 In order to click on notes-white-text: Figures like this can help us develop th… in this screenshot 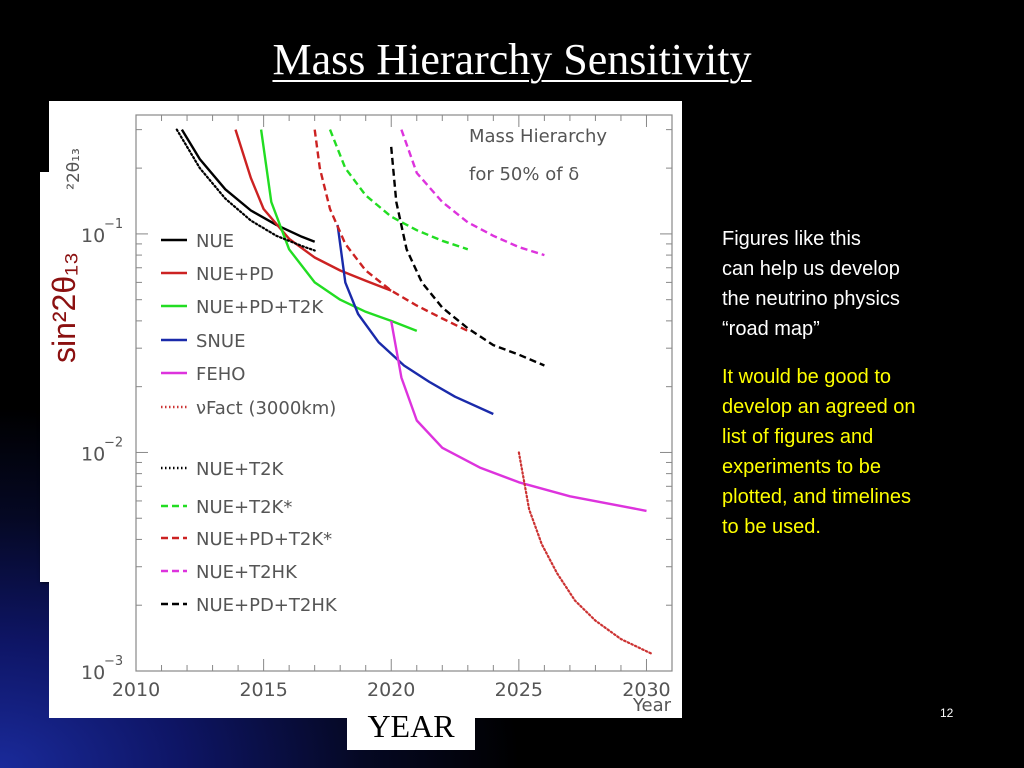, I will do `click(811, 284)`.